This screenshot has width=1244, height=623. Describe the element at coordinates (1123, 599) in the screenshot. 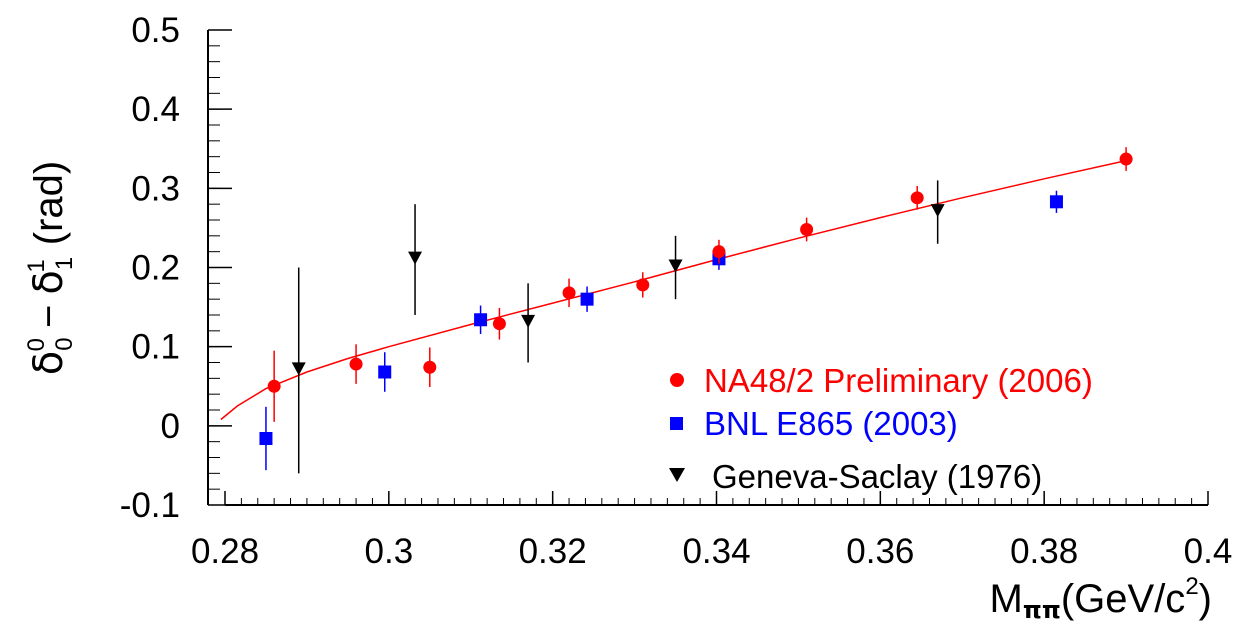

I see `x-title-rest: (GeV/c` at that location.